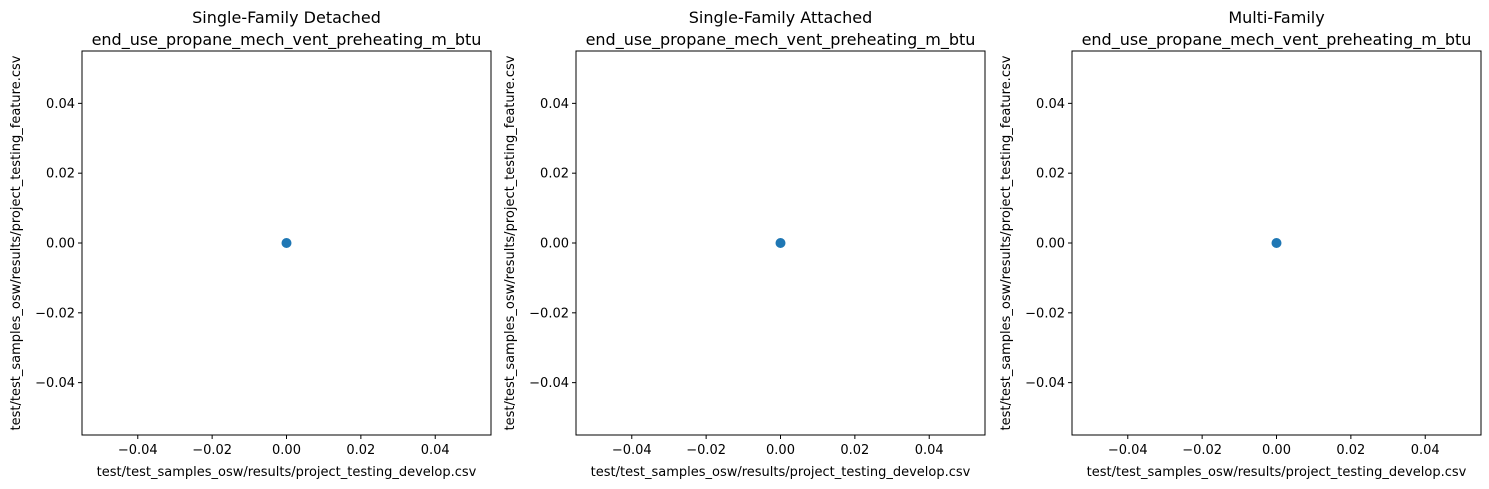  Describe the element at coordinates (780, 17) in the screenshot. I see `panel-title: Single-Family Attached` at that location.